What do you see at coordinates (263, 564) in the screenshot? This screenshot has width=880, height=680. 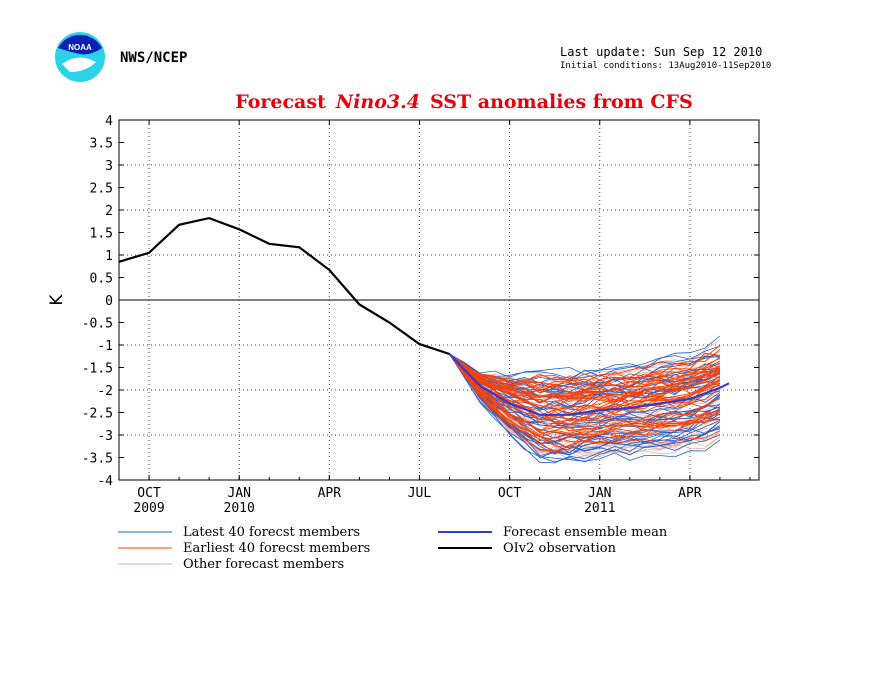 I see `legend-label: Other forecast members` at bounding box center [263, 564].